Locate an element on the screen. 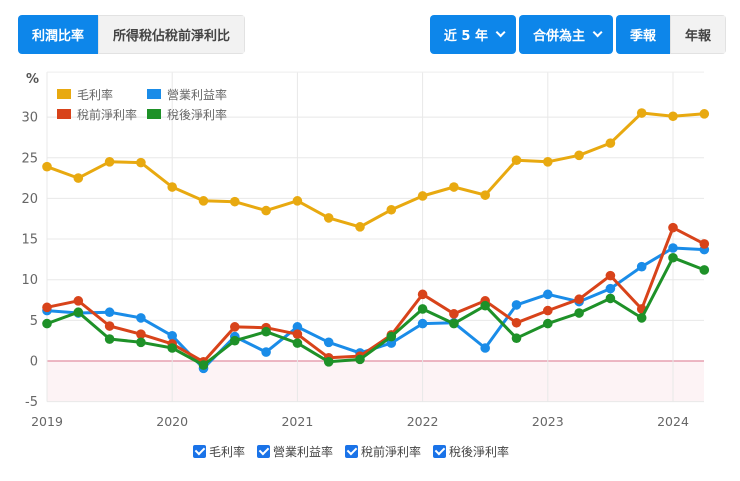 This screenshot has width=740, height=481. x-tick-label: 2022 is located at coordinates (423, 421).